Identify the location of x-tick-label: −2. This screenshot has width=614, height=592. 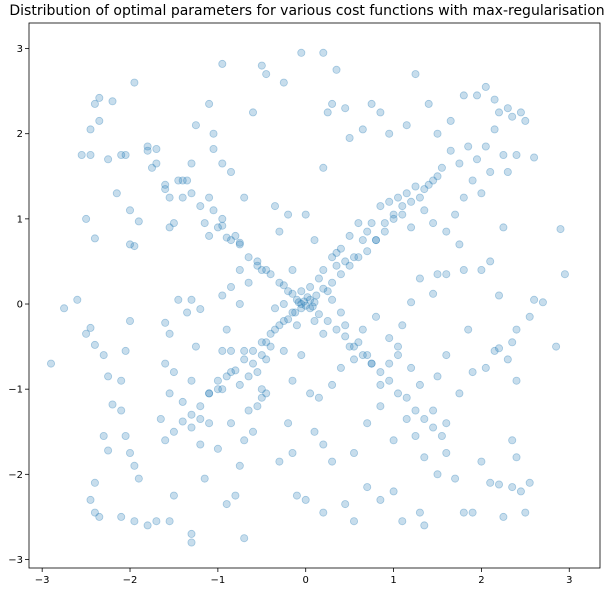
(130, 580).